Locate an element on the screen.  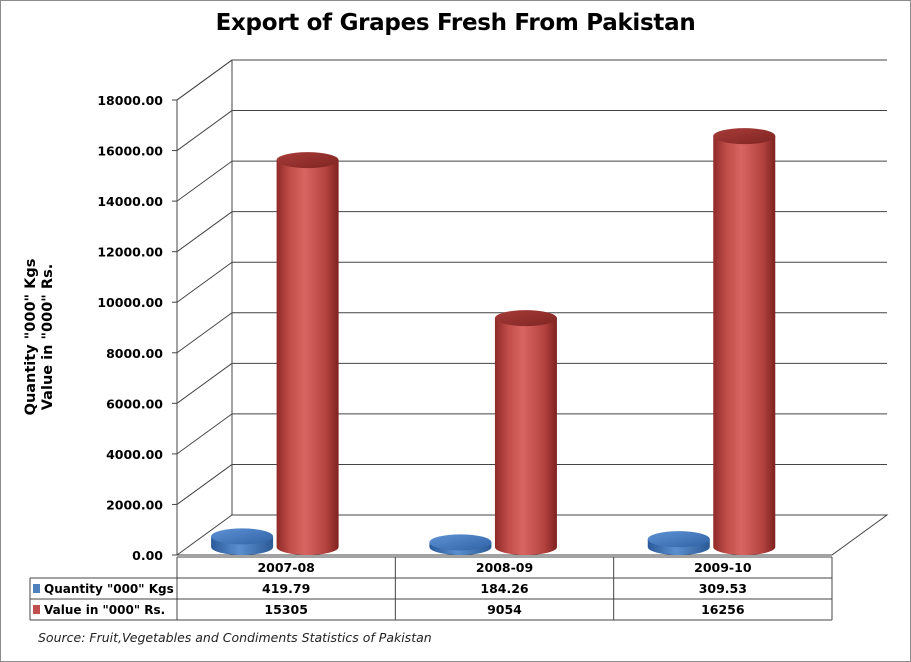
data-label: 15305 is located at coordinates (286, 609).